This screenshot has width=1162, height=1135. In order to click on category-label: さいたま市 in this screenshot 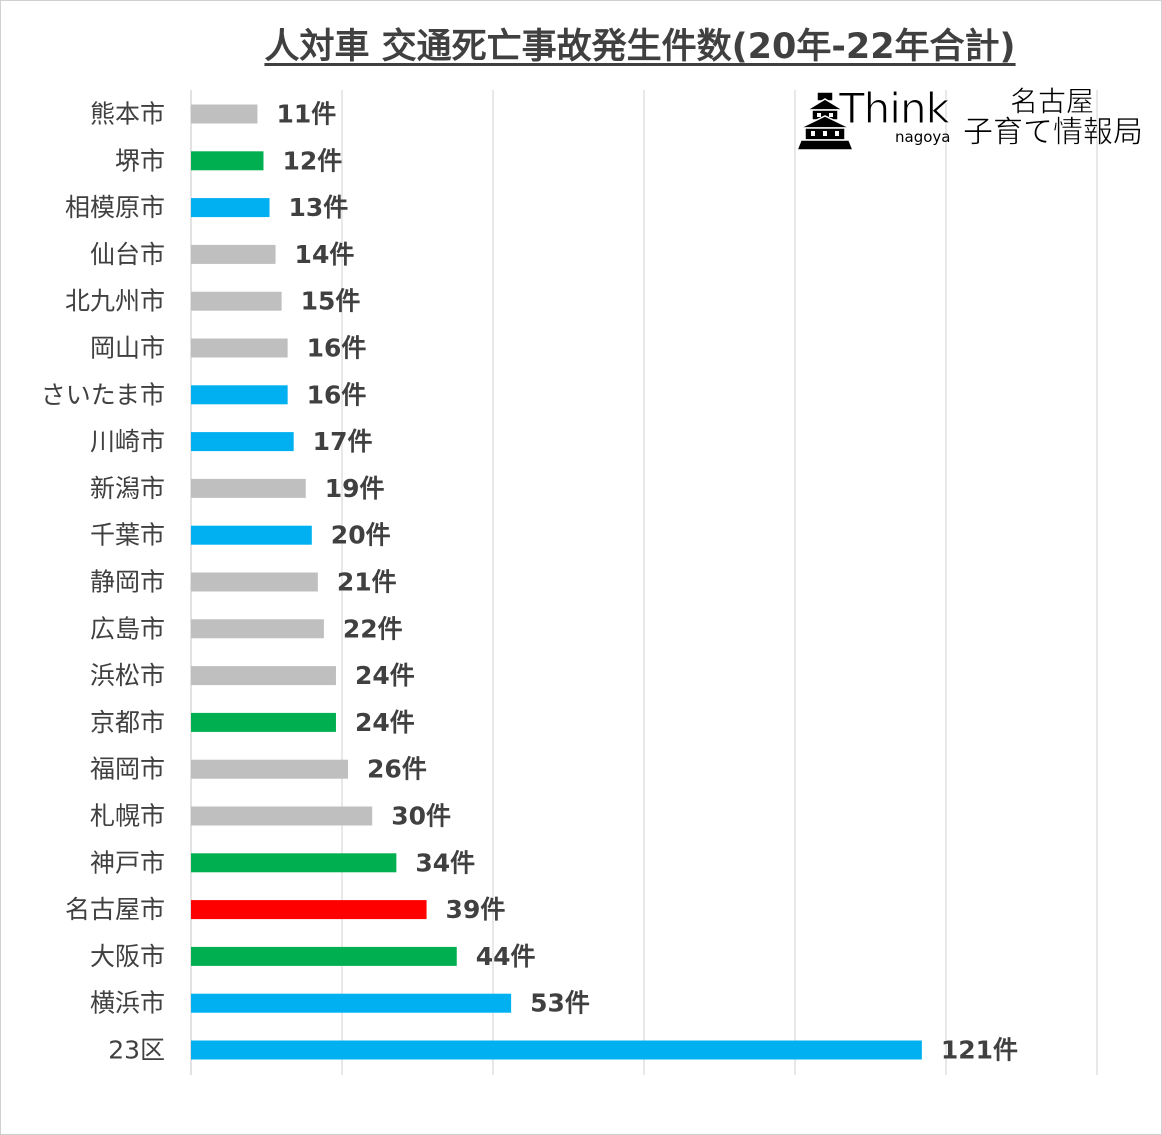, I will do `click(103, 394)`.